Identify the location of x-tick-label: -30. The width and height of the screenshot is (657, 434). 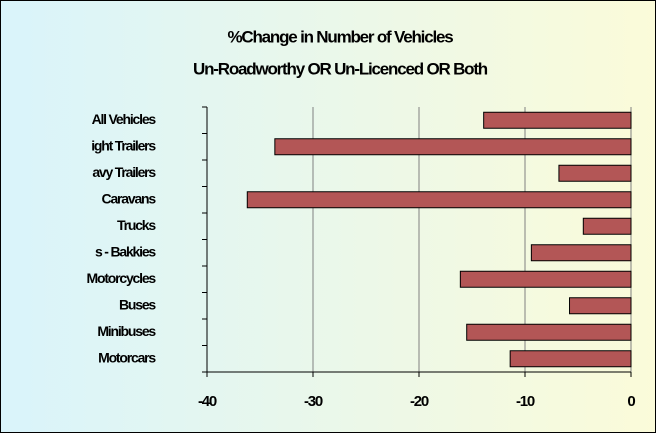
(313, 401).